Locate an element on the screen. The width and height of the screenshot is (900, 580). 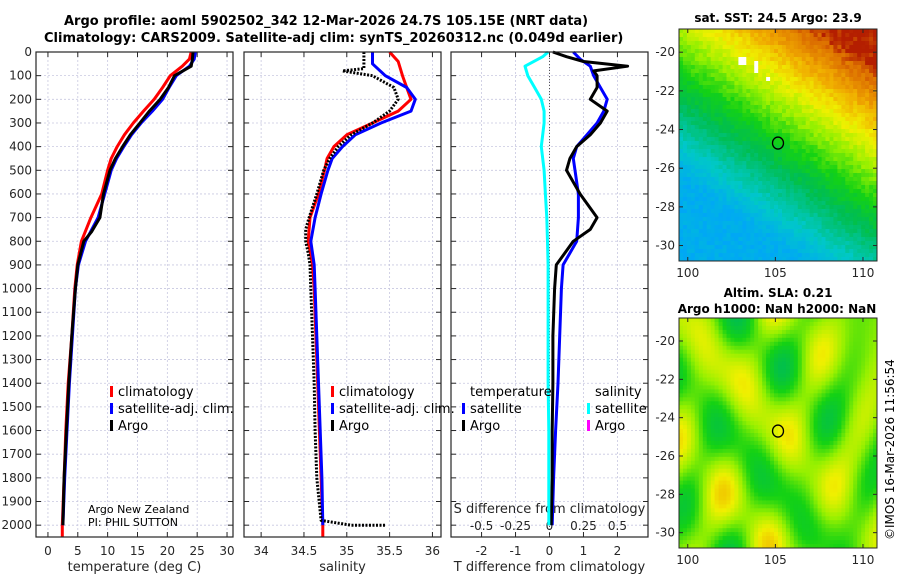
y-tick-label: 1200 is located at coordinates (16, 336).